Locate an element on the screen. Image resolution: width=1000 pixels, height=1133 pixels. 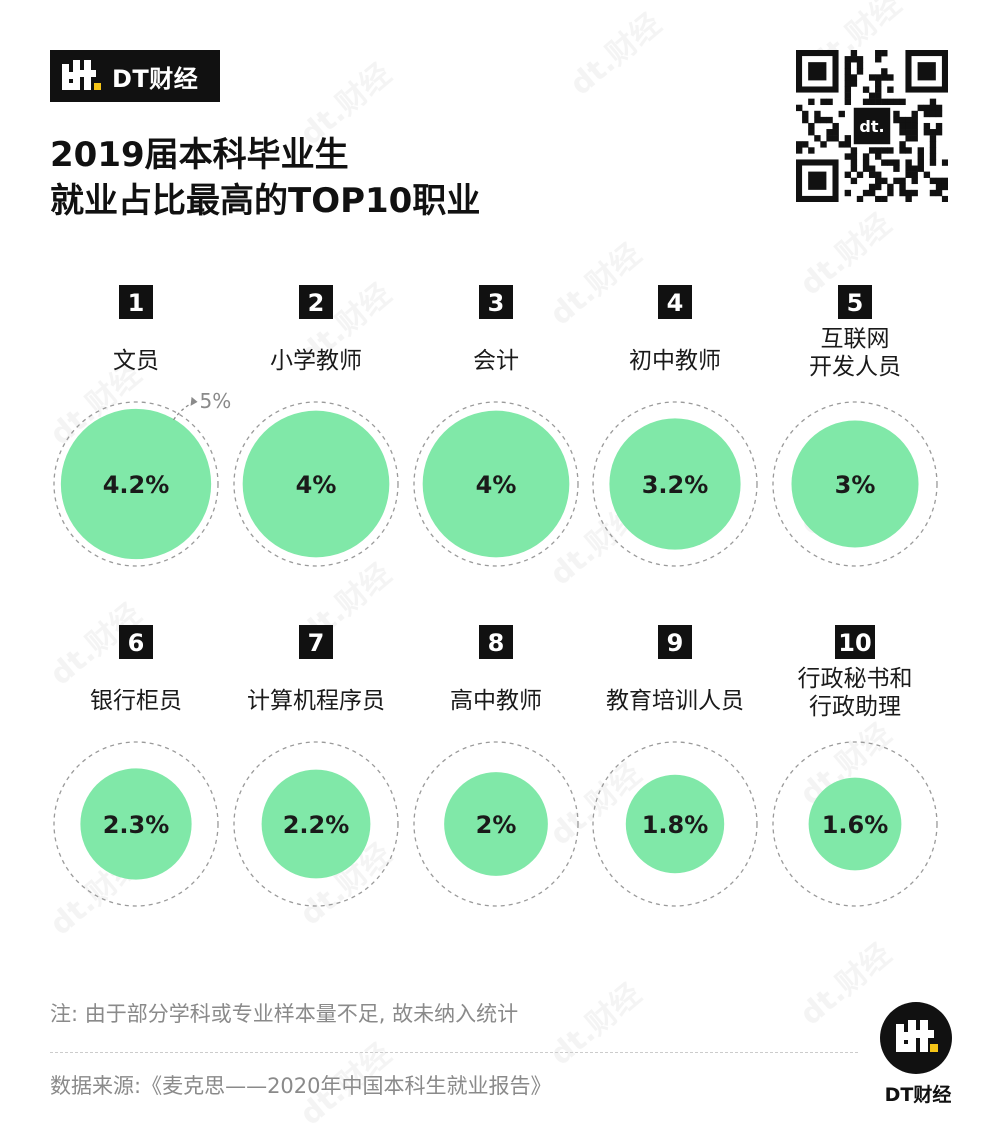
rank-label: 2 is located at coordinates (316, 303).